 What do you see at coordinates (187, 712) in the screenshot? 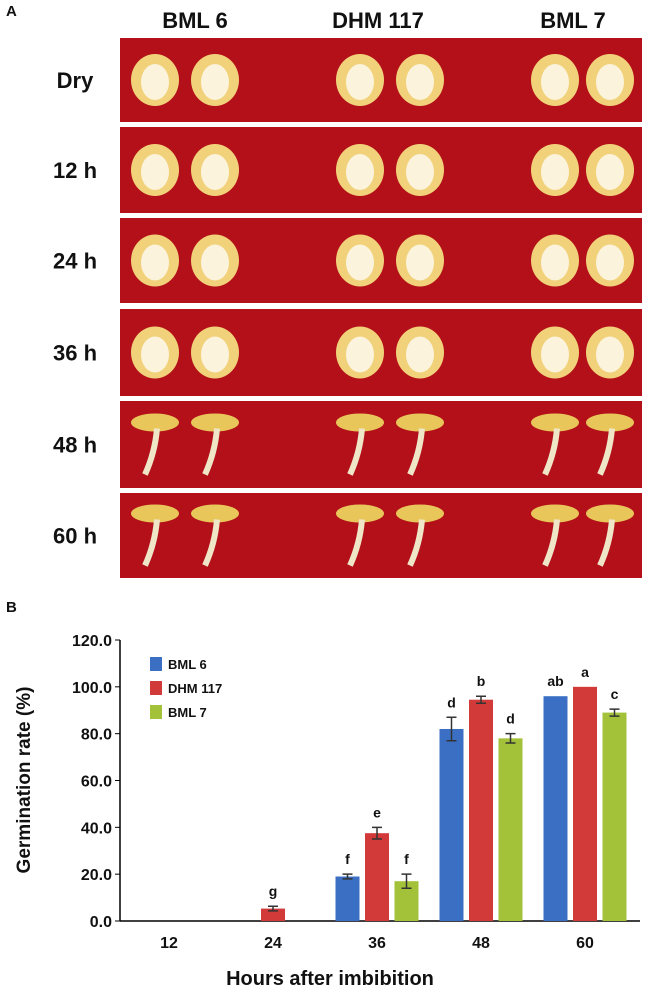
I see `legend-label: BML 7` at bounding box center [187, 712].